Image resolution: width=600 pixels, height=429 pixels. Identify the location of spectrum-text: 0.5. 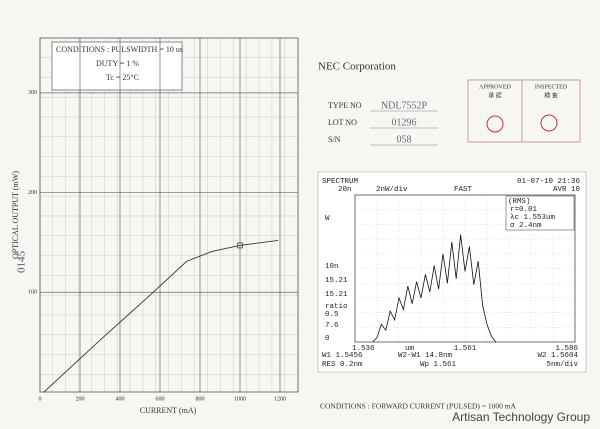
(332, 315).